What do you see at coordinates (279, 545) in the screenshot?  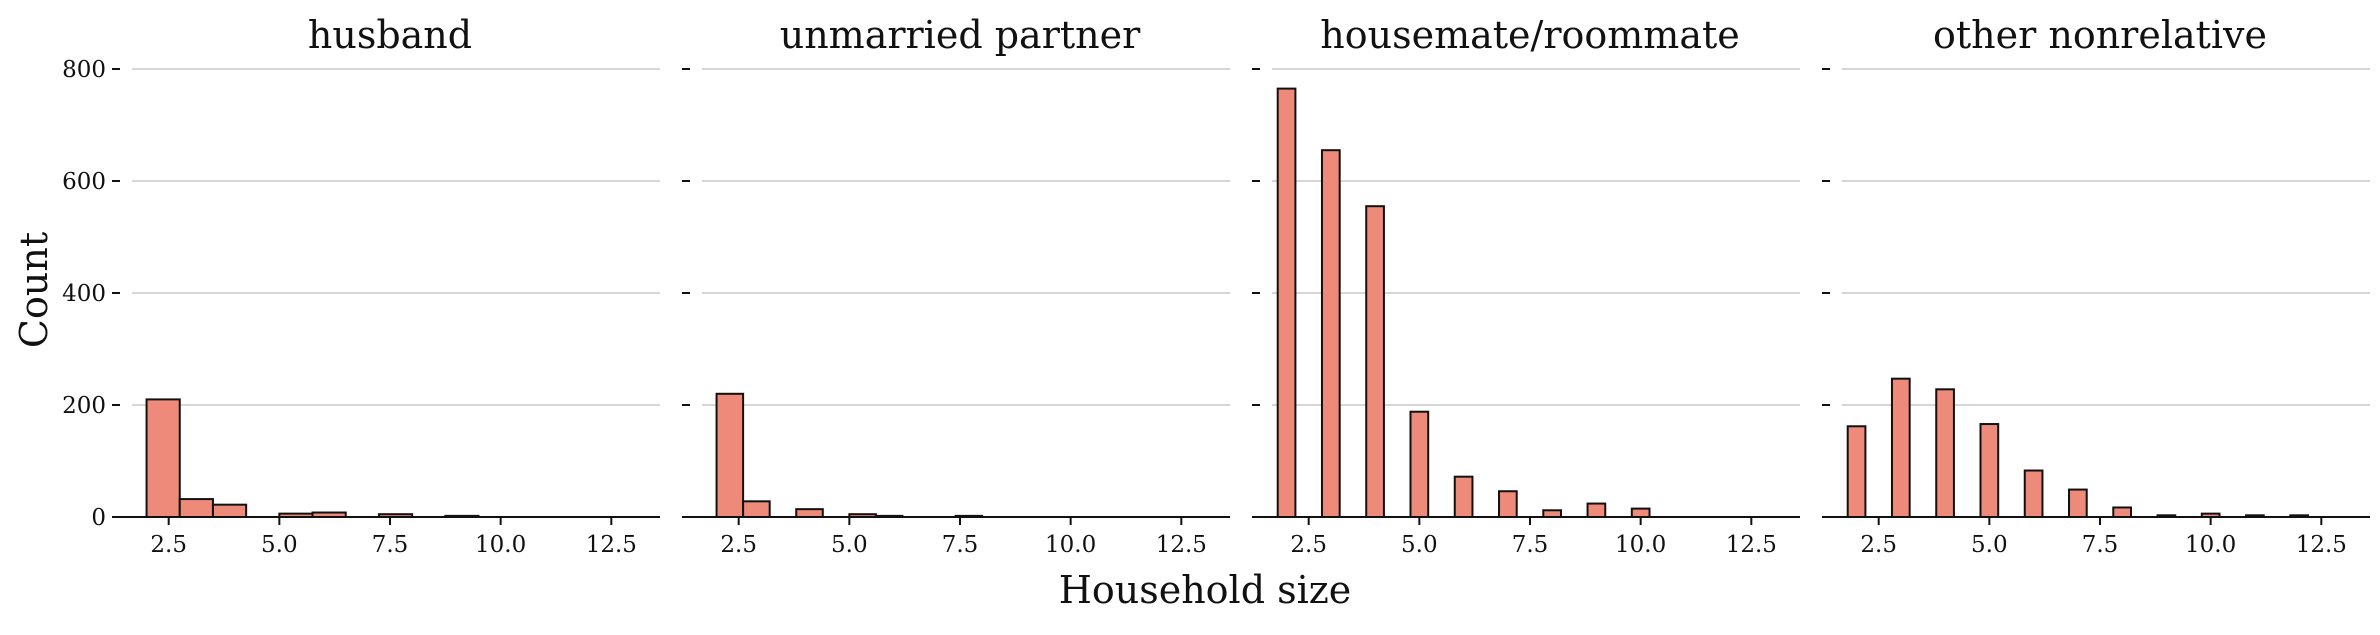 I see `x-tick-label-1-1: 5.0` at bounding box center [279, 545].